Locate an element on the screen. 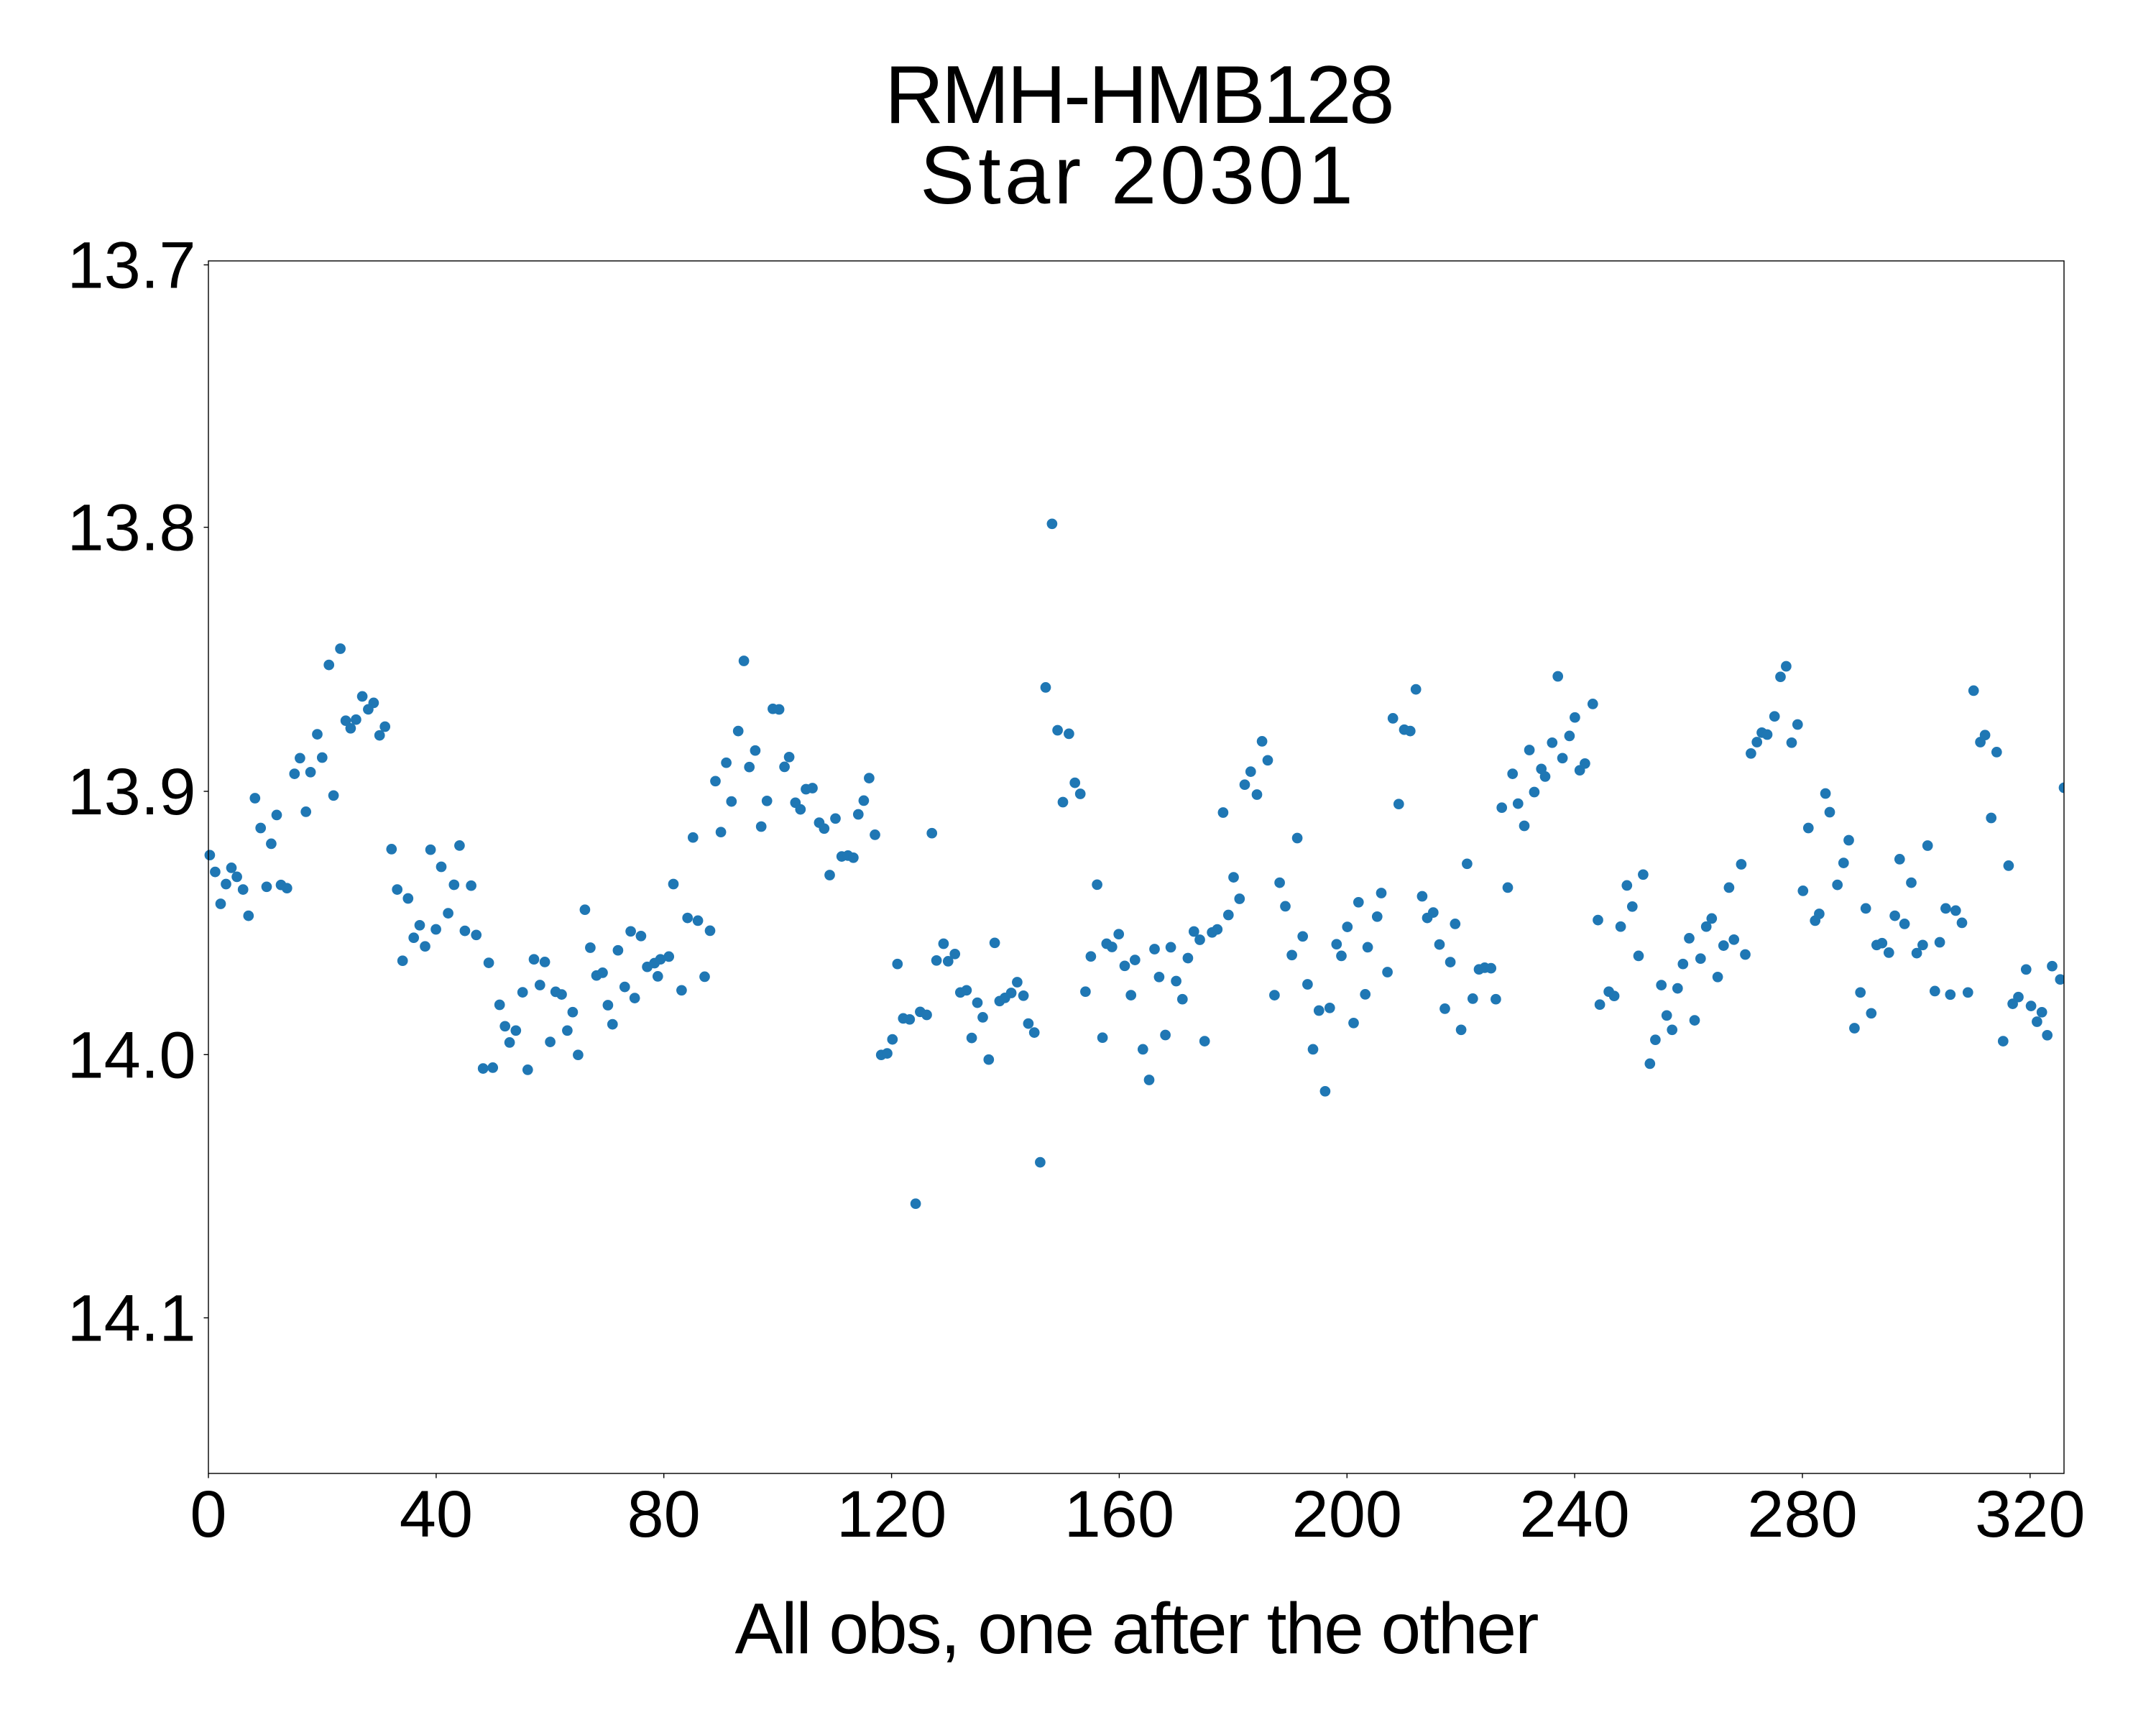 The image size is (2156, 1725). svg-text: 13.8 is located at coordinates (131, 528).